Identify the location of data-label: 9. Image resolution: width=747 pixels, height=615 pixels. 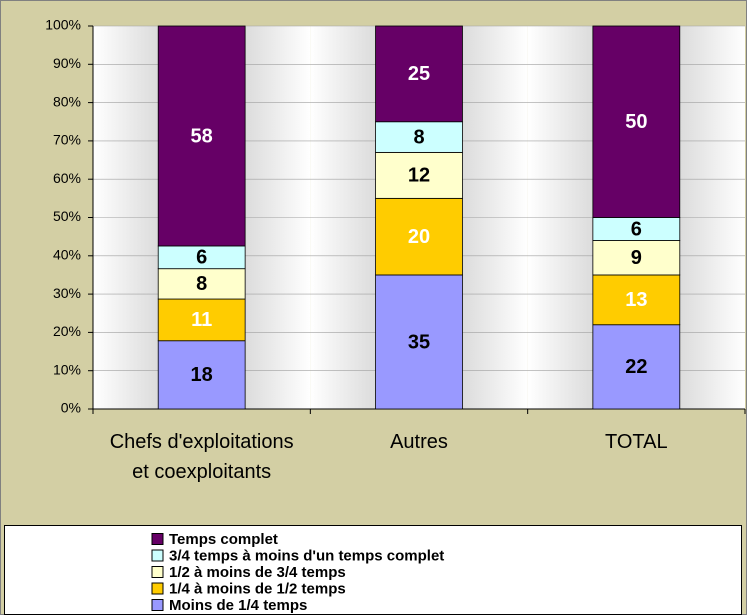
(636, 258).